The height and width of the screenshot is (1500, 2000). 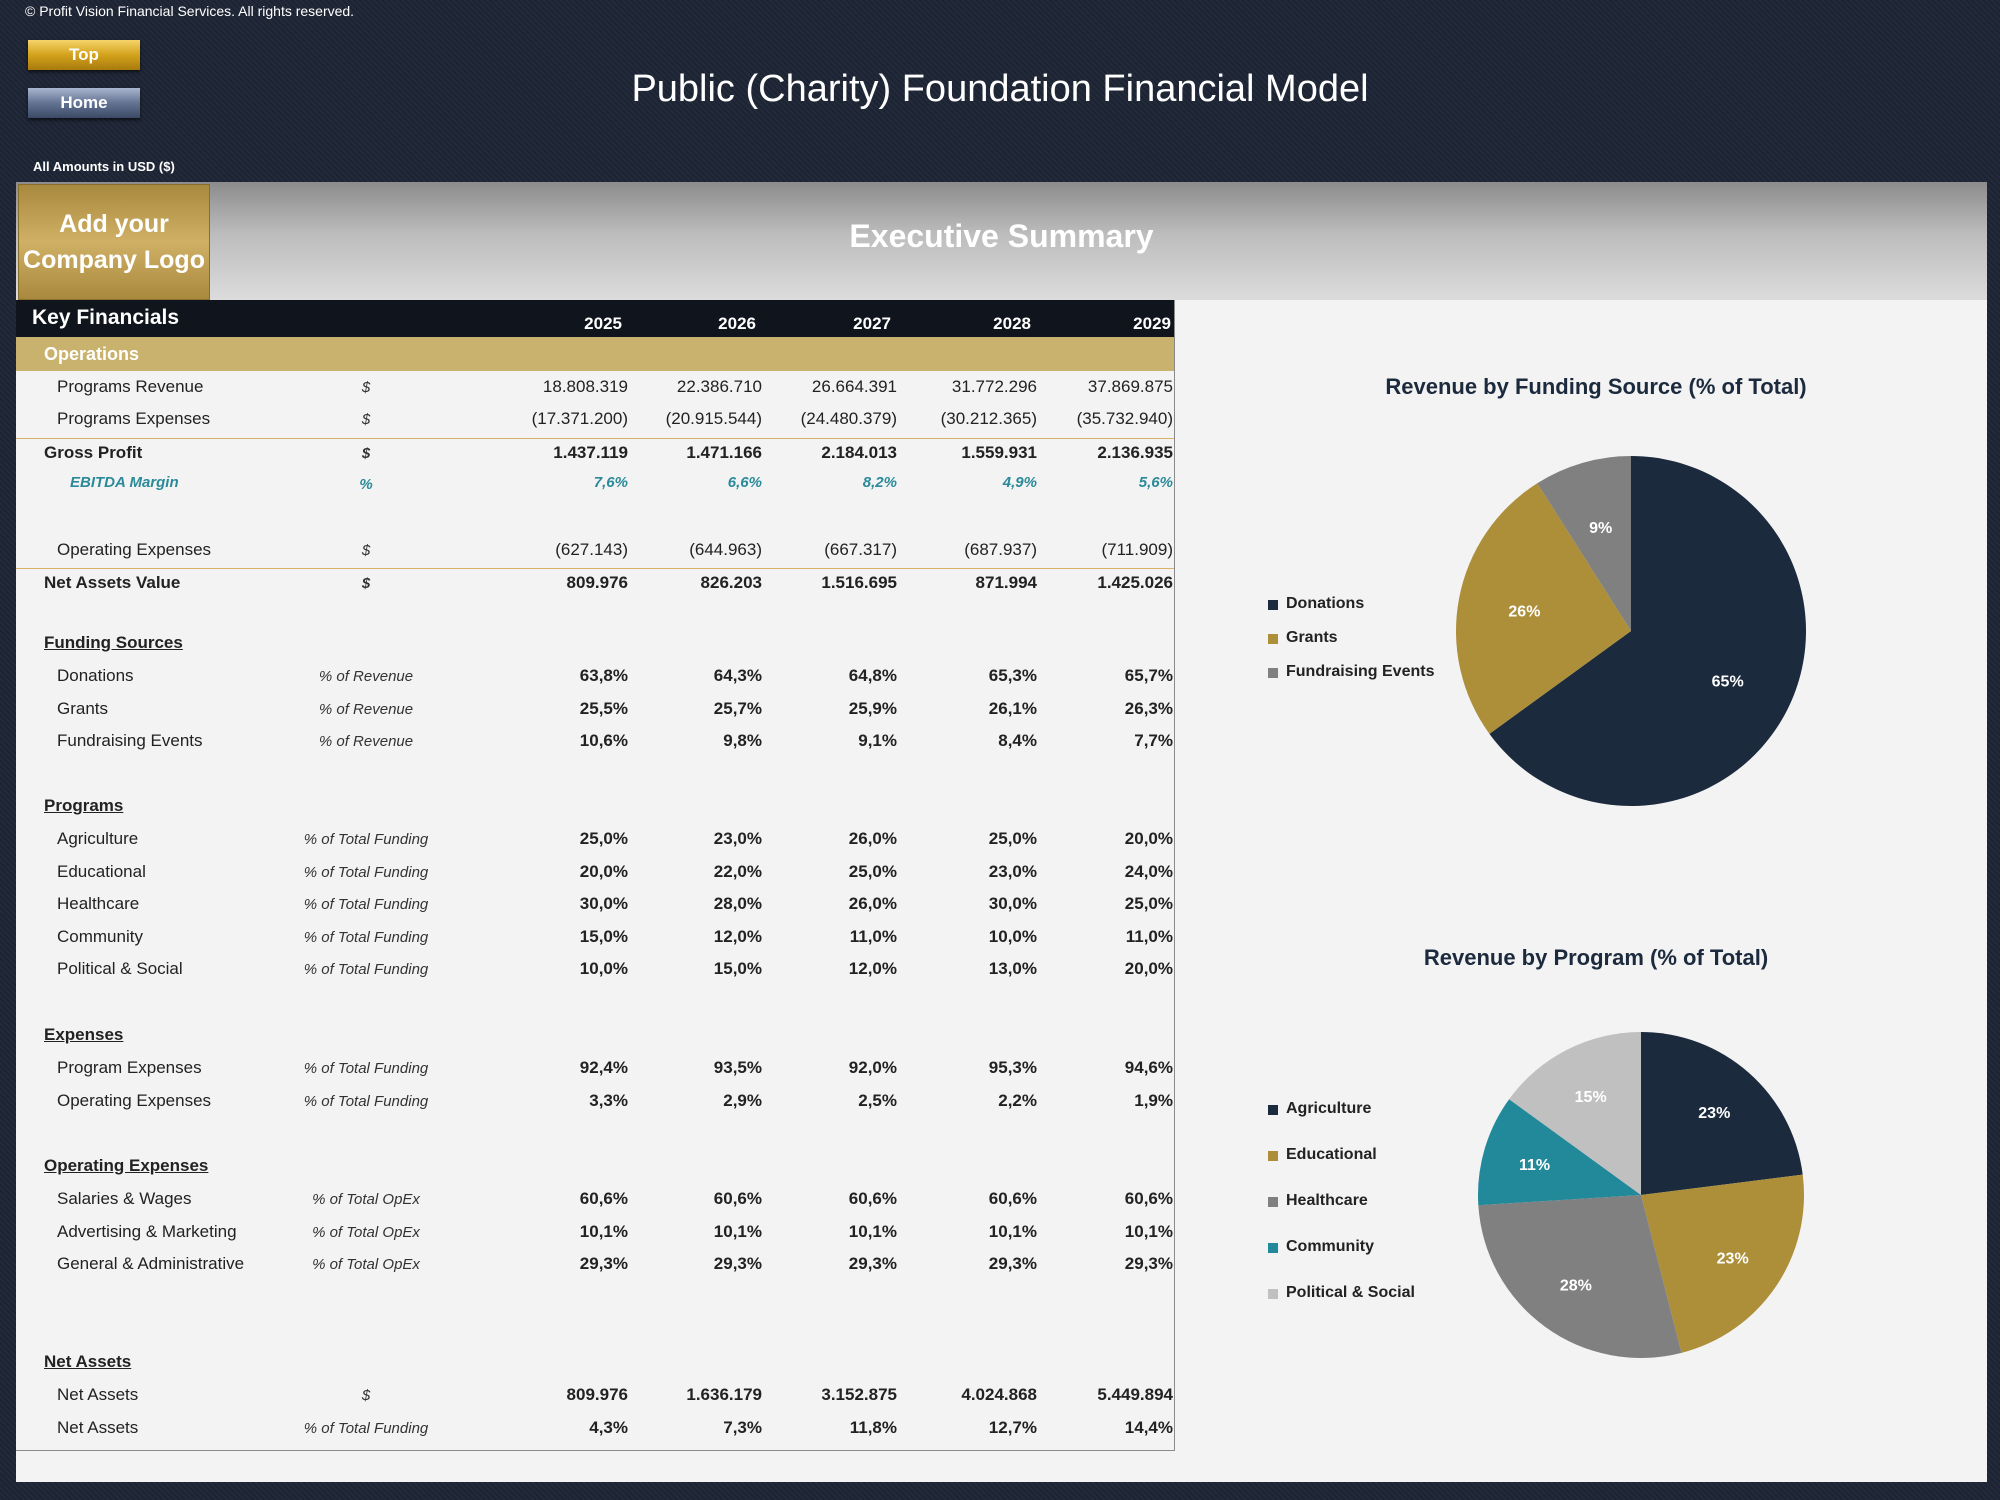 What do you see at coordinates (126, 1165) in the screenshot?
I see `section-title: Operating Expenses` at bounding box center [126, 1165].